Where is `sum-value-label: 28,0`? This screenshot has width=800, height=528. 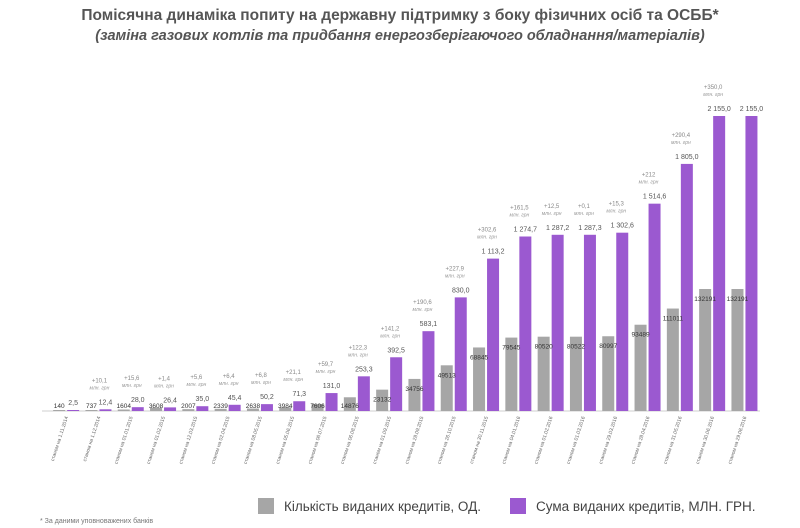 sum-value-label: 28,0 is located at coordinates (138, 400).